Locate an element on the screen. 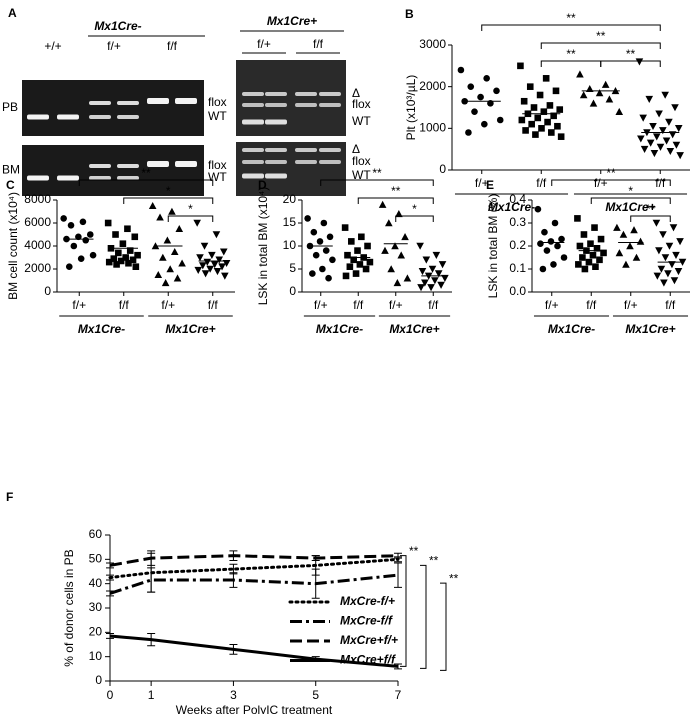  band-label: Δ is located at coordinates (356, 93).